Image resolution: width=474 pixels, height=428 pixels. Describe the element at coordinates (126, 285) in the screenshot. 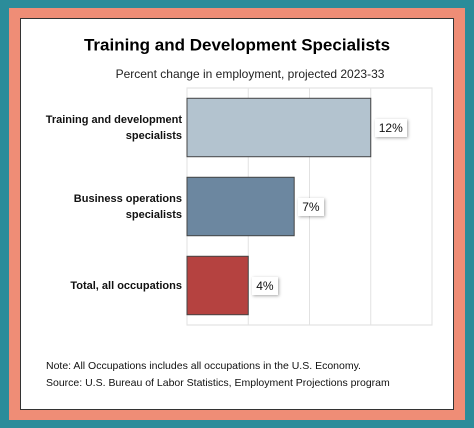

I see `y-tick-label: Total, all occupations` at that location.